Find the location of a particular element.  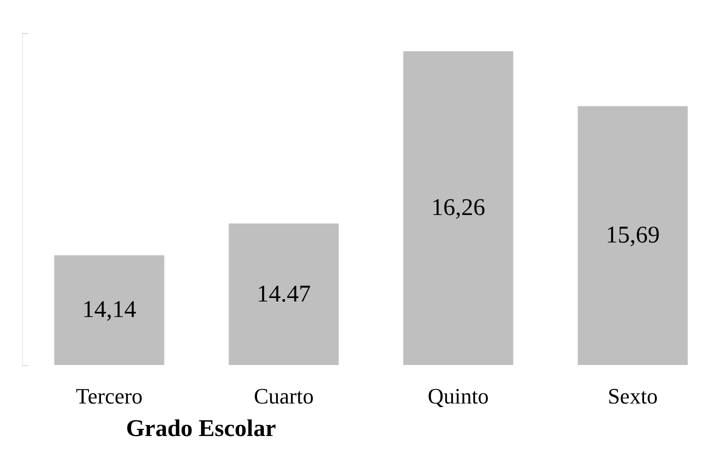

data-label: 15,69 is located at coordinates (633, 235).